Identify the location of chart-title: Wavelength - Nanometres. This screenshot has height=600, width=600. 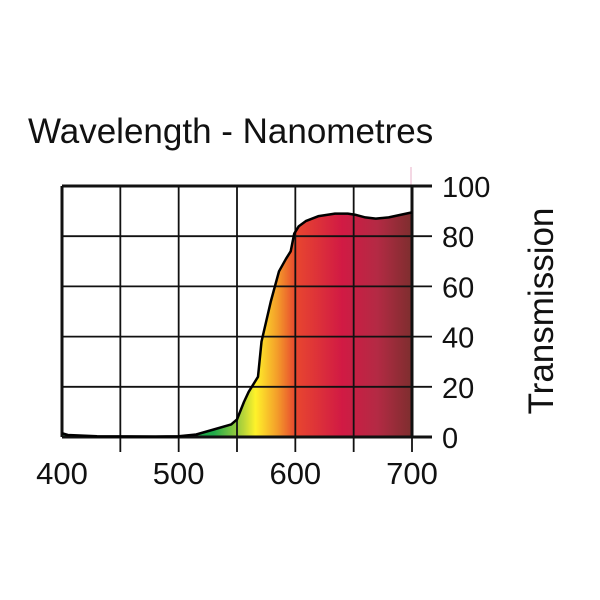
(230, 131).